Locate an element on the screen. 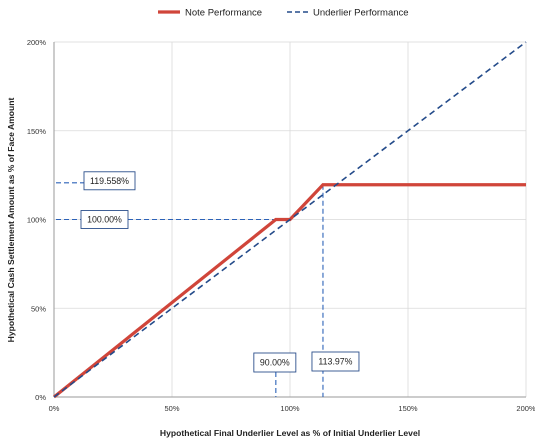 This screenshot has height=444, width=535. x-tick-label: 50% is located at coordinates (171, 408).